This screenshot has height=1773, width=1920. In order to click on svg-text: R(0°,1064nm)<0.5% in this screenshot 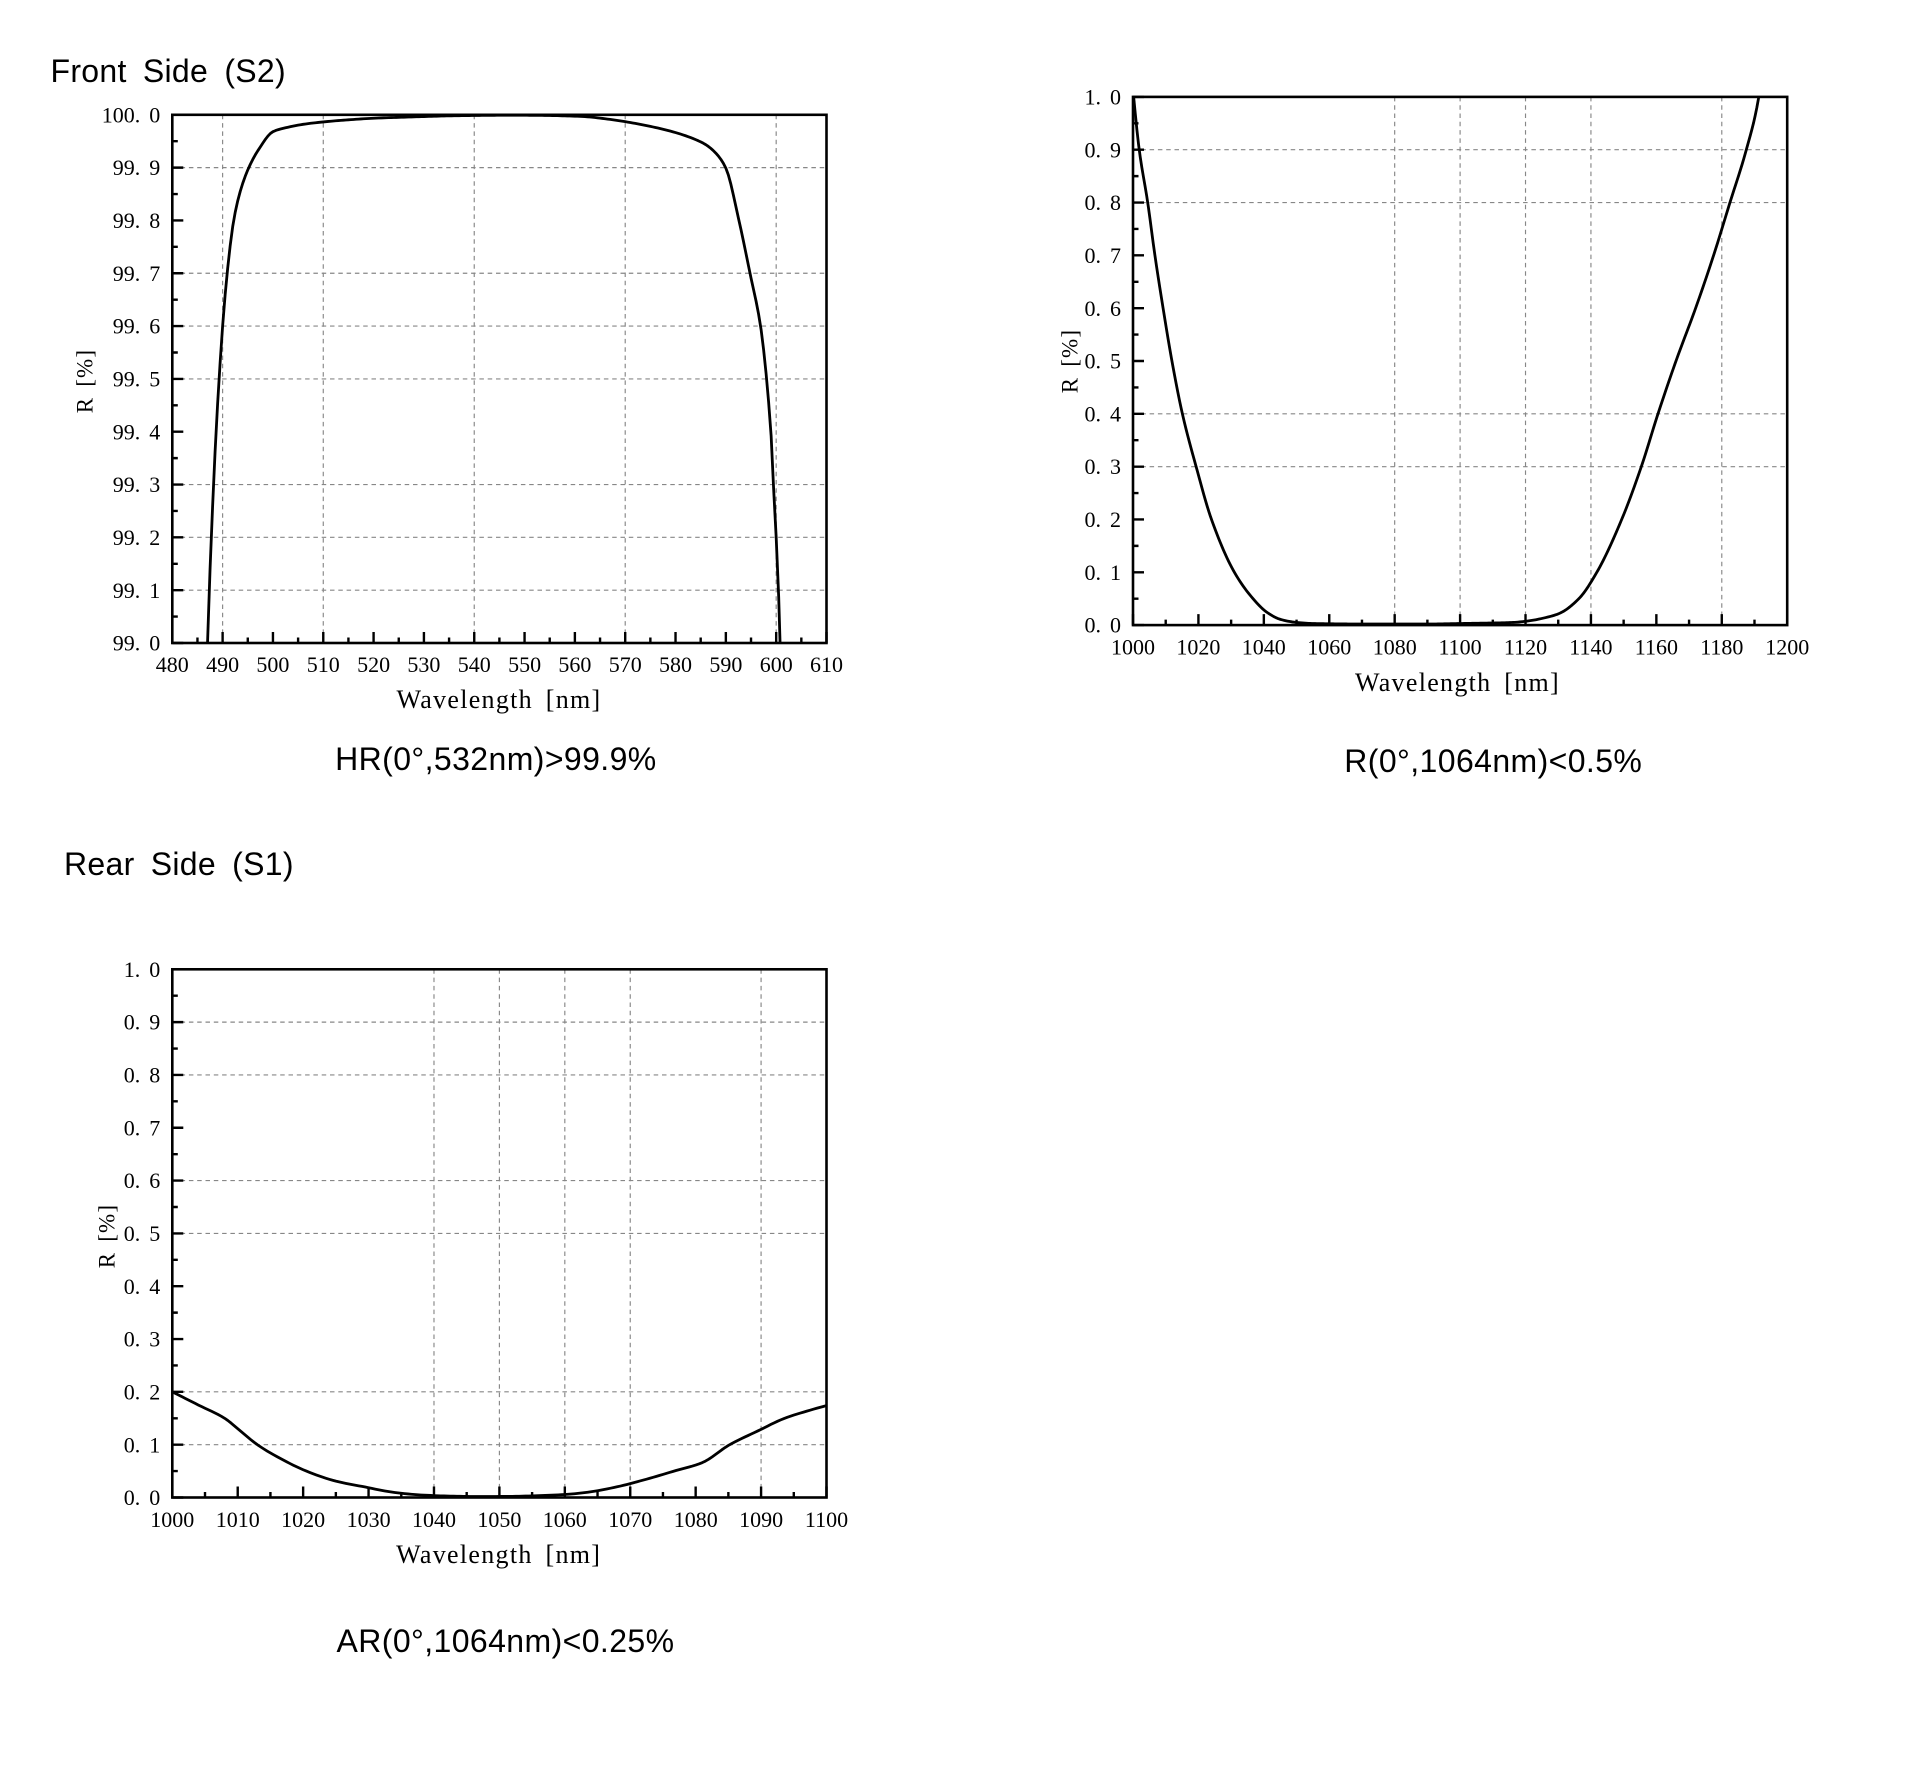, I will do `click(1493, 761)`.